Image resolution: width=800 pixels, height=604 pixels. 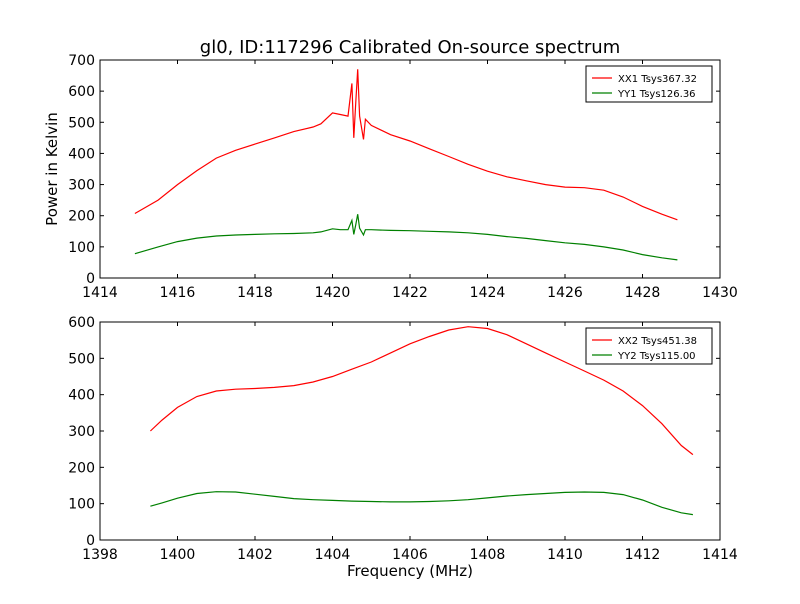 What do you see at coordinates (178, 293) in the screenshot?
I see `x-tick-label-0-1: 1416` at bounding box center [178, 293].